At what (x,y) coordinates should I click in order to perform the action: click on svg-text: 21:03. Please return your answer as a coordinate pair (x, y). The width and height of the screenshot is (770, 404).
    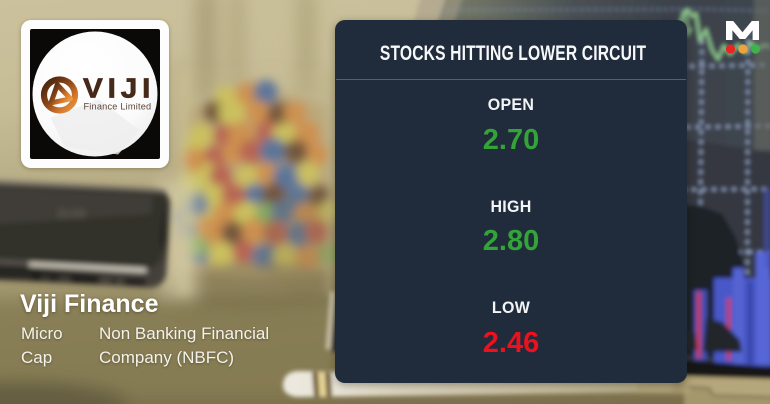
    Looking at the image, I should click on (71, 214).